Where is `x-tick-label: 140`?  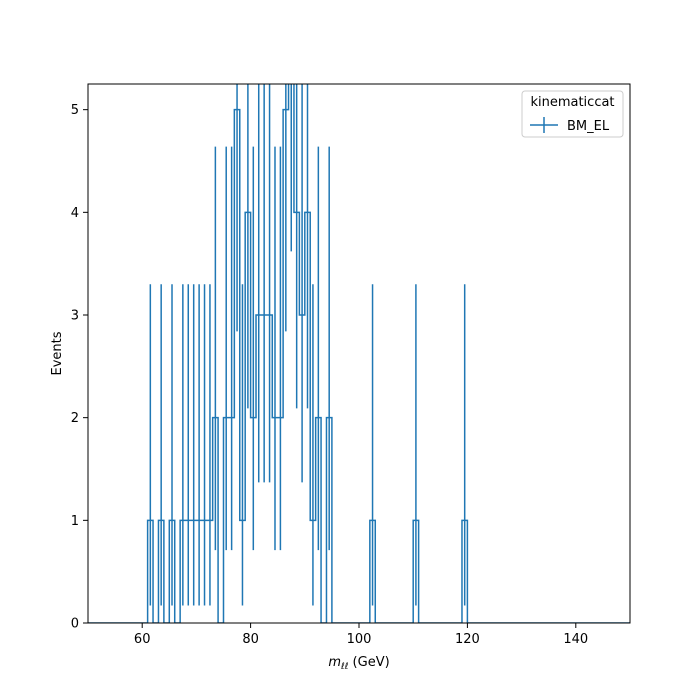 x-tick-label: 140 is located at coordinates (575, 639).